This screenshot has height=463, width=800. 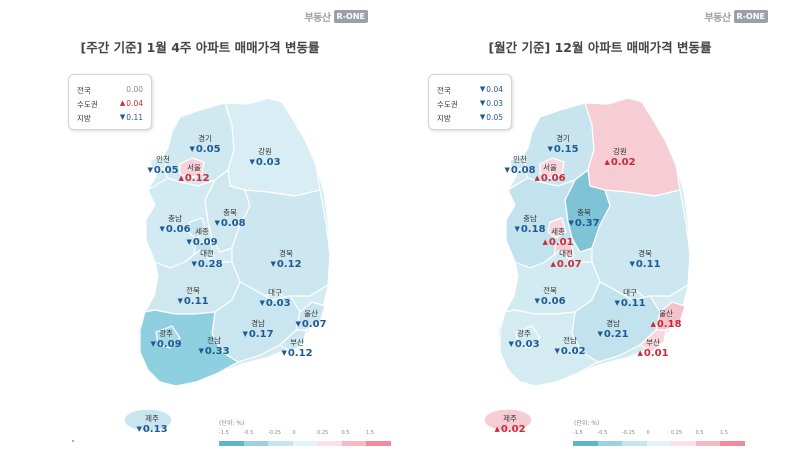 What do you see at coordinates (311, 319) in the screenshot?
I see `label-ulsan: 울산 ▼0.07` at bounding box center [311, 319].